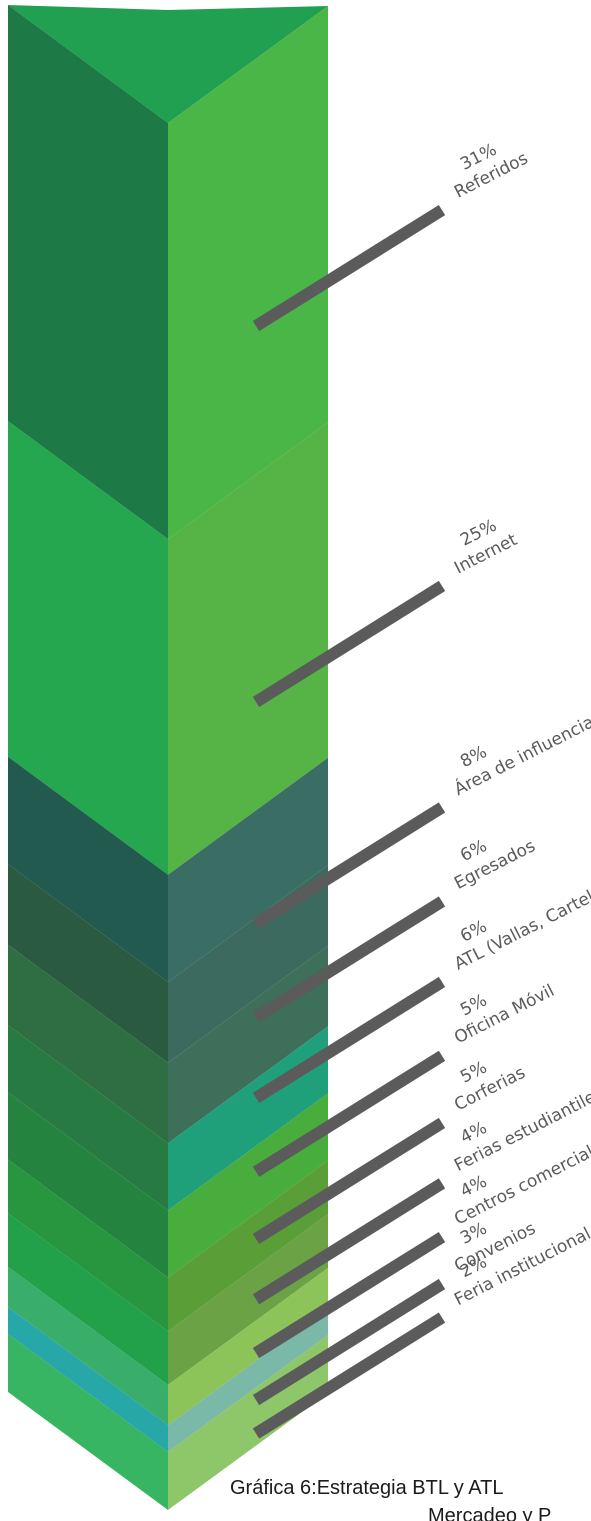  I want to click on data-label-group-1: 31%Referidos, so click(491, 171).